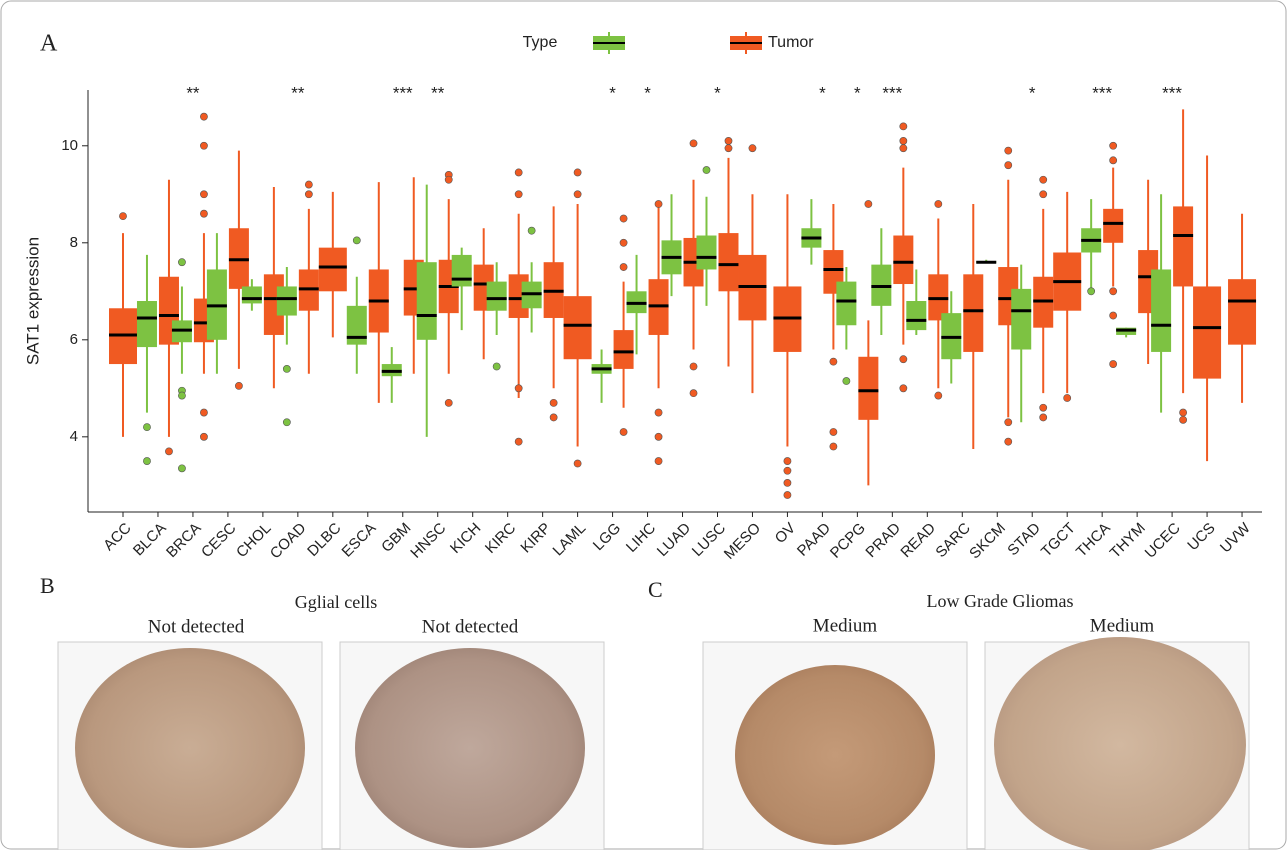 This screenshot has width=1287, height=850. Describe the element at coordinates (655, 589) in the screenshot. I see `panel-label: C` at that location.